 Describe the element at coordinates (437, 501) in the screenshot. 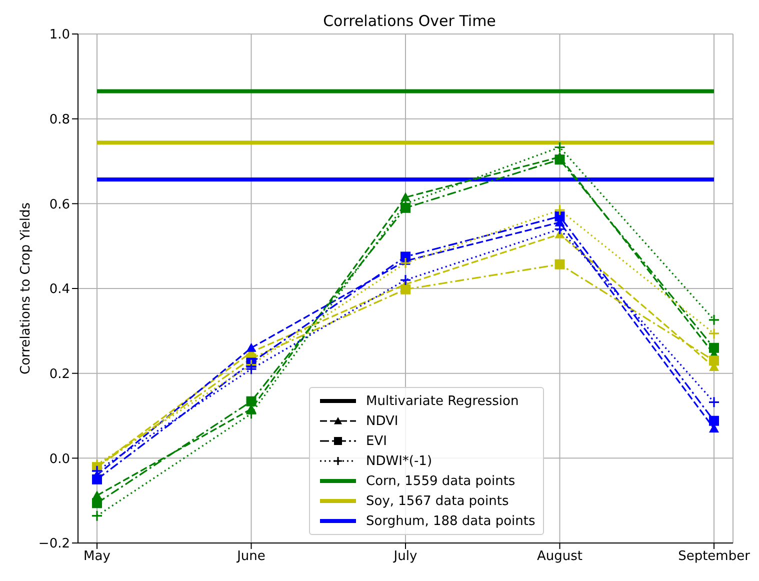

I see `legend-label: Soy, 1567 data points` at that location.